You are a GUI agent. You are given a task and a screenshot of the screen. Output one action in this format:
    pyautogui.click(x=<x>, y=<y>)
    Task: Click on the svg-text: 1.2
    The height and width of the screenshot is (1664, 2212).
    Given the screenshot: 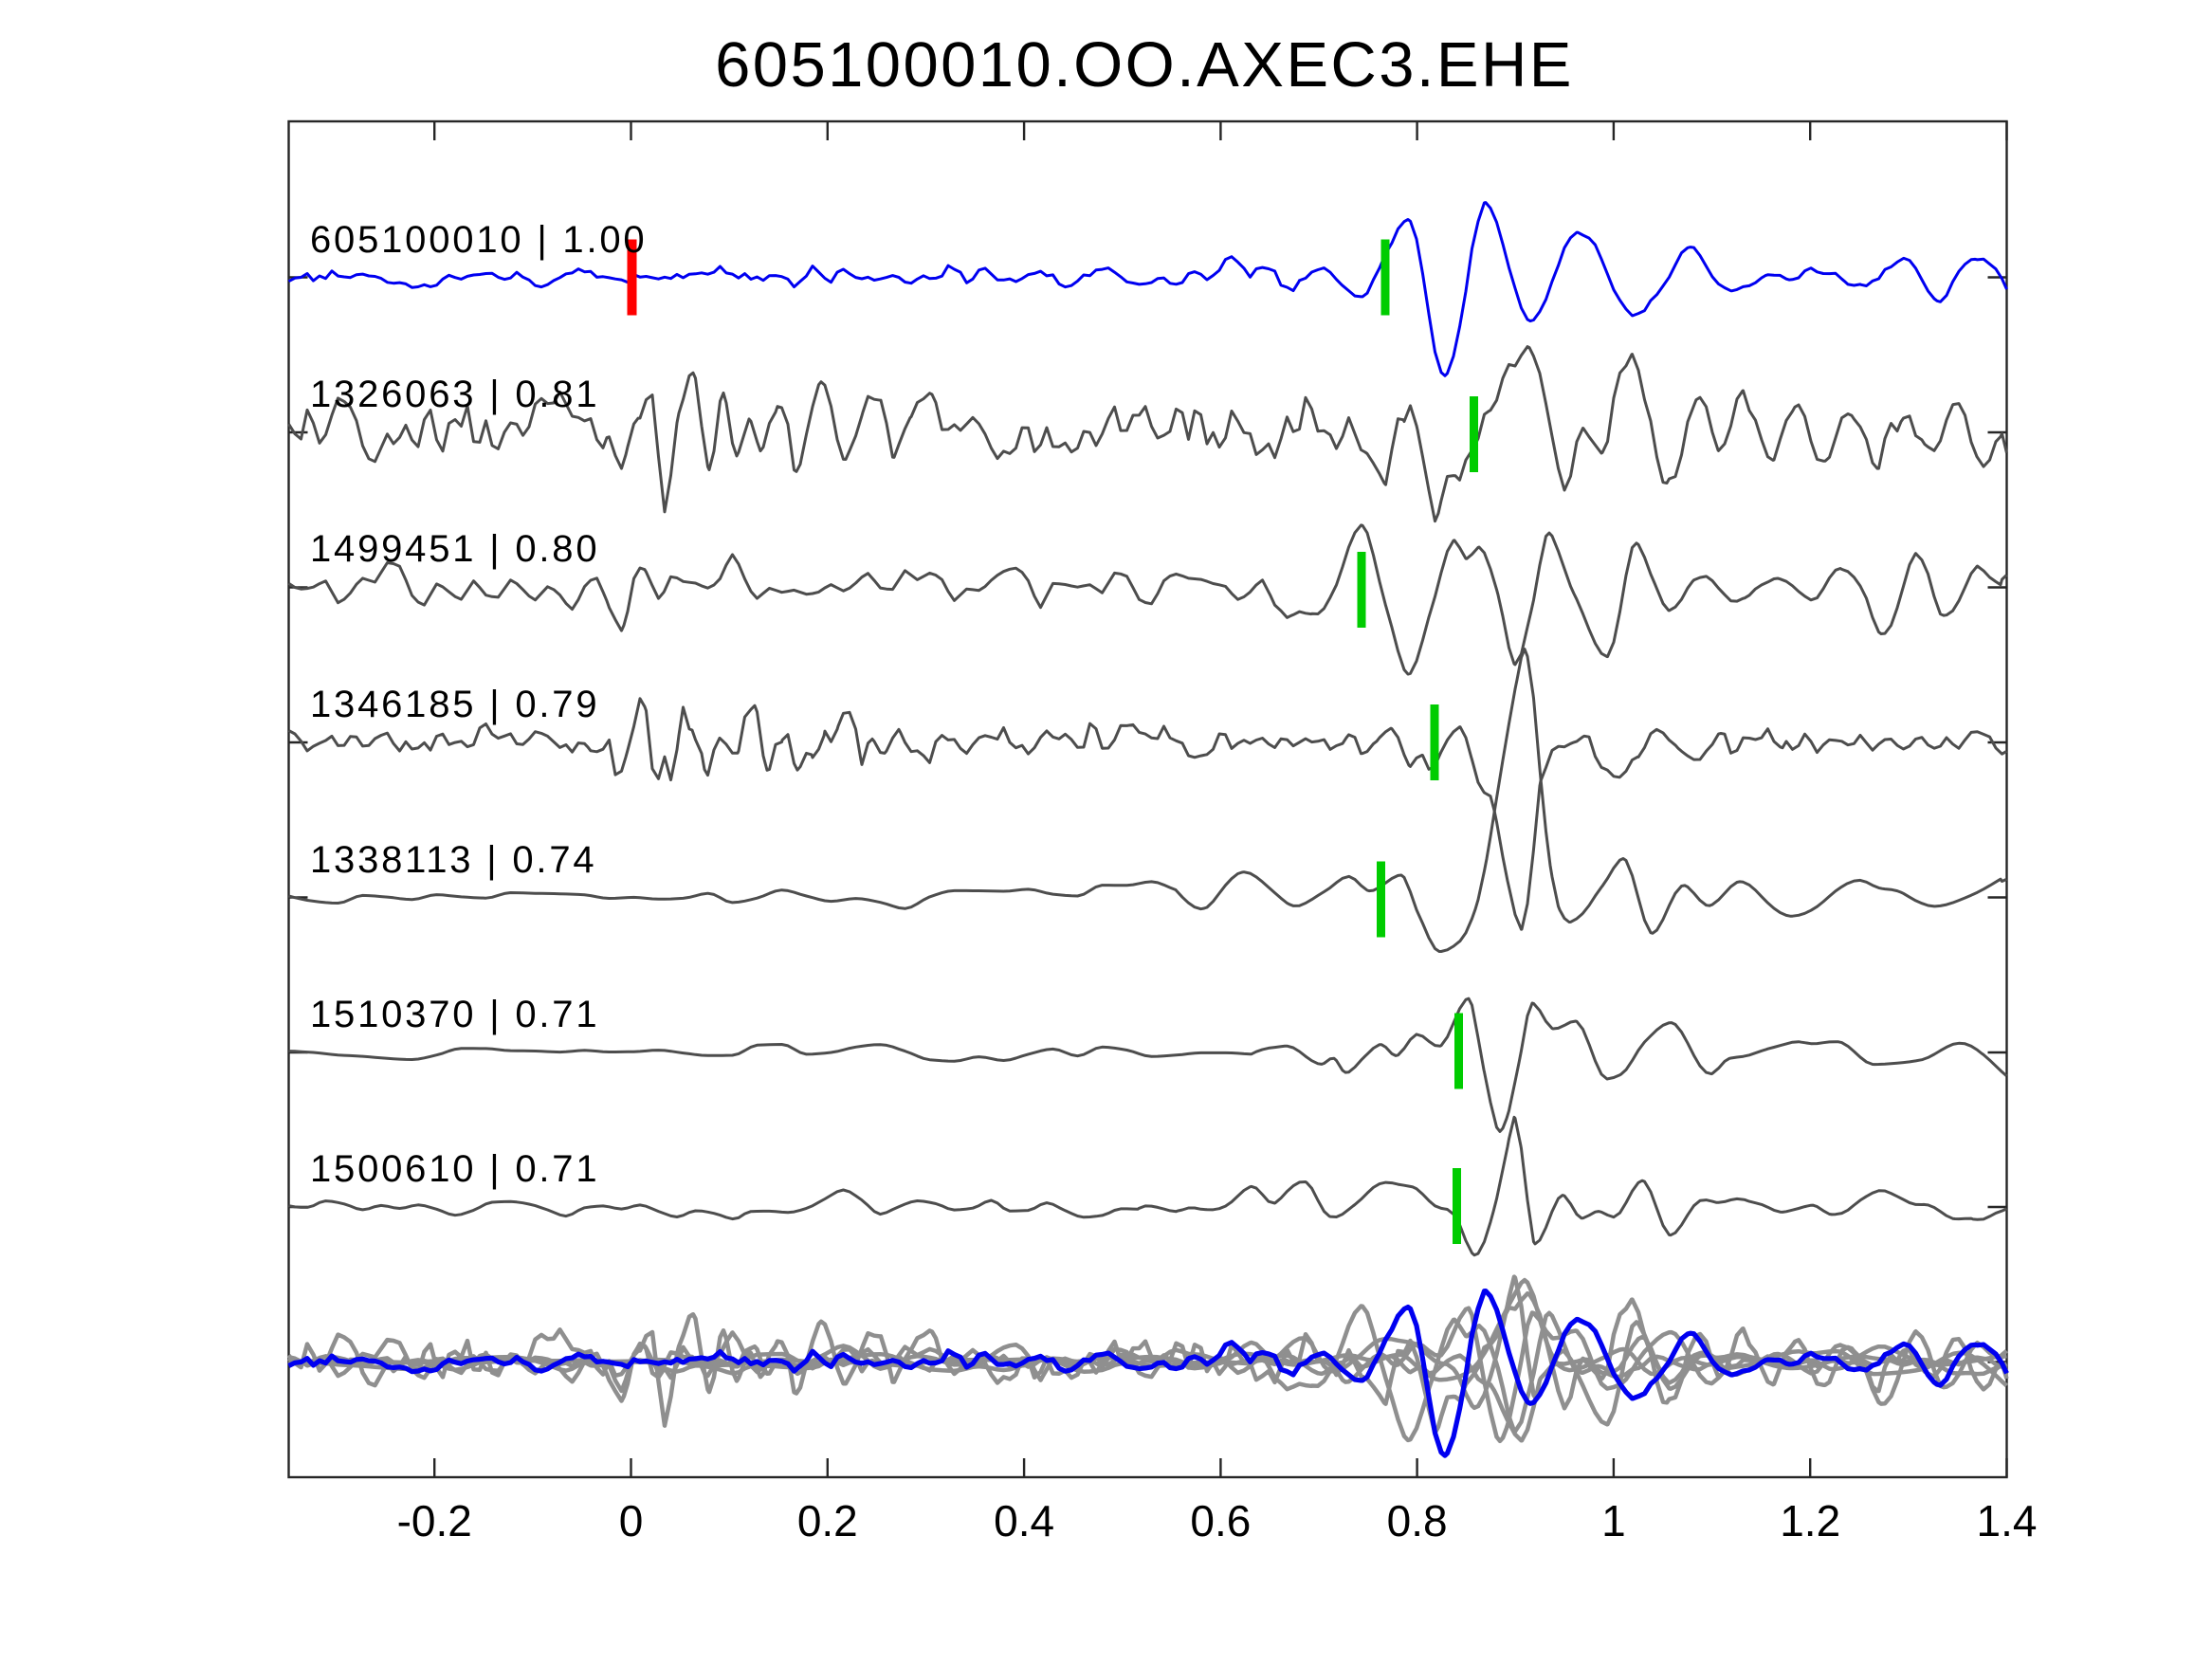 What is the action you would take?
    pyautogui.click(x=1810, y=1520)
    